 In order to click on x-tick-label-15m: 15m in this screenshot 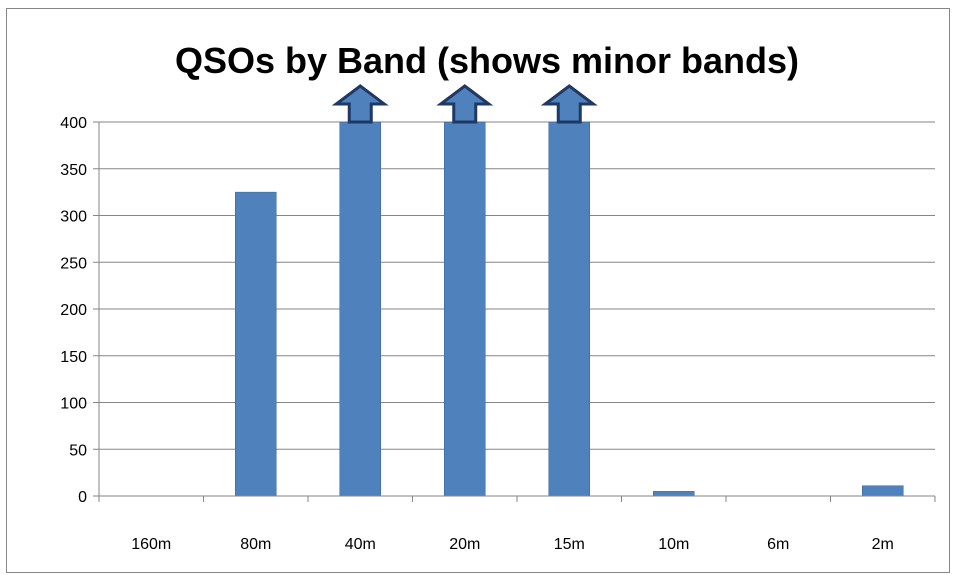, I will do `click(569, 544)`.